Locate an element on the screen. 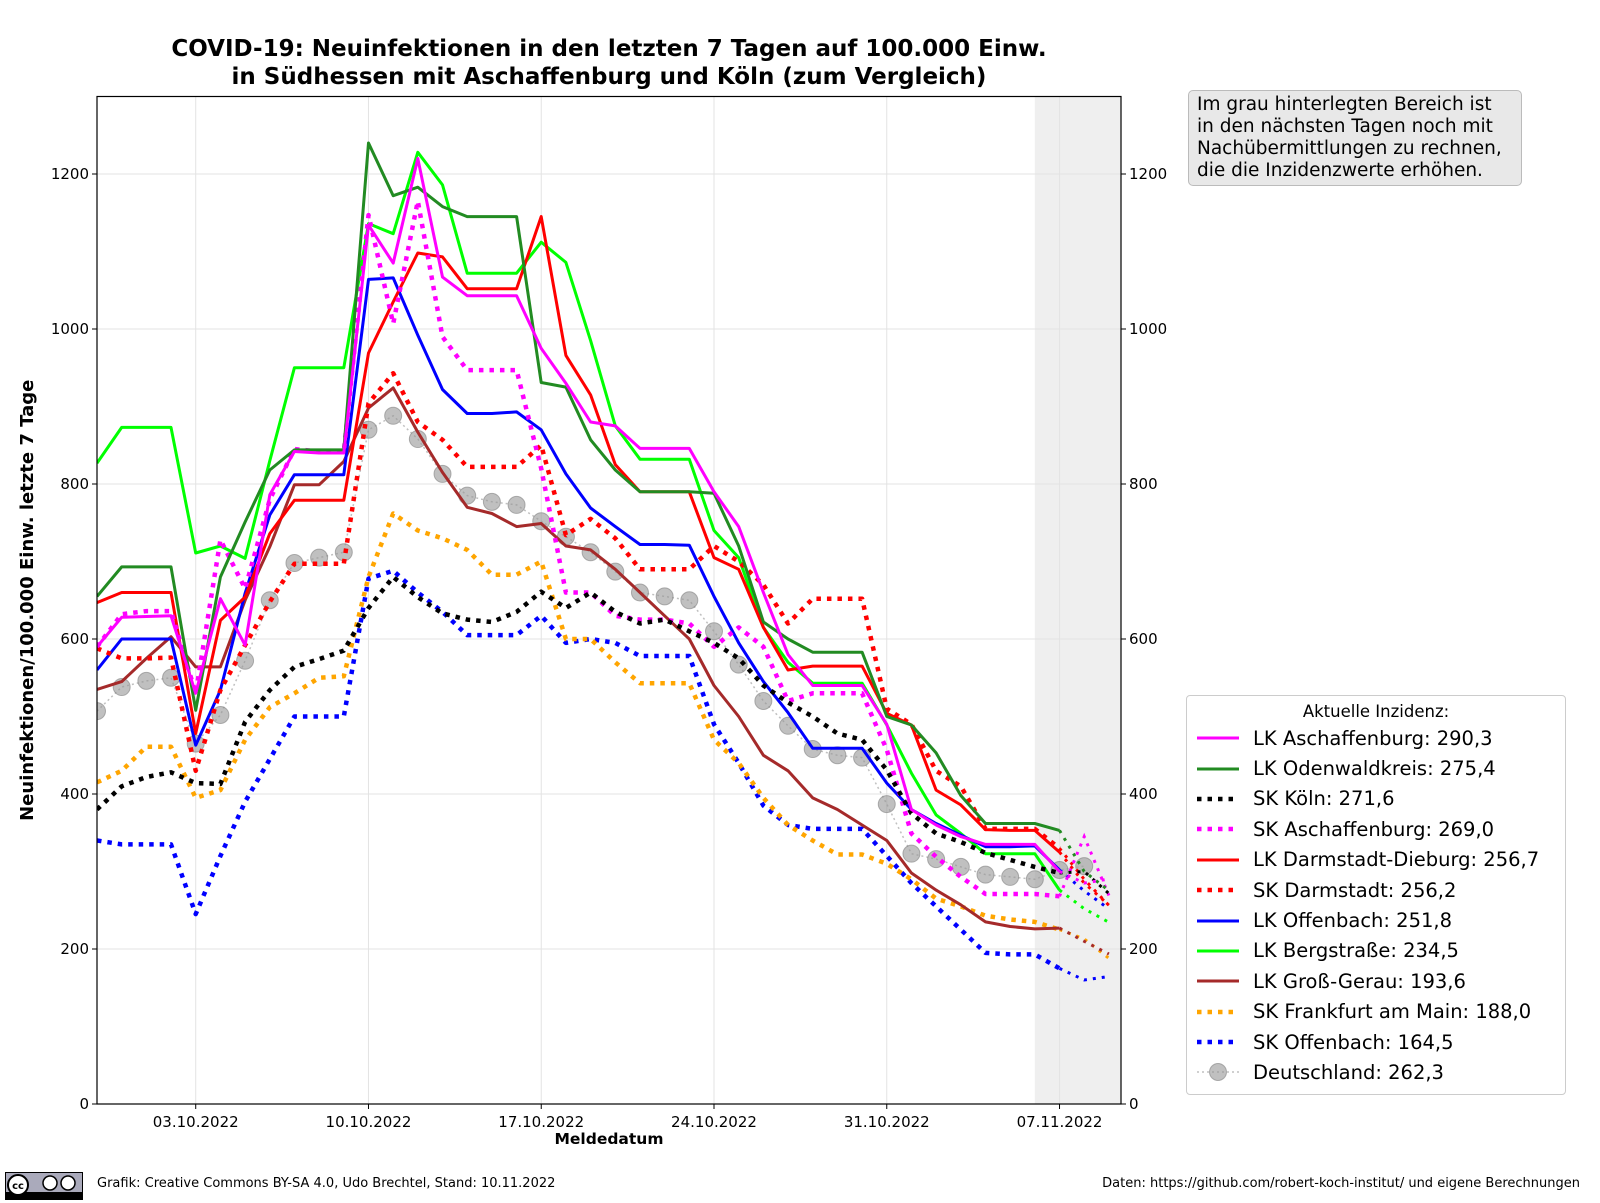  legend-item: SK Aschaffenburg: 269,0 is located at coordinates (1376, 829).